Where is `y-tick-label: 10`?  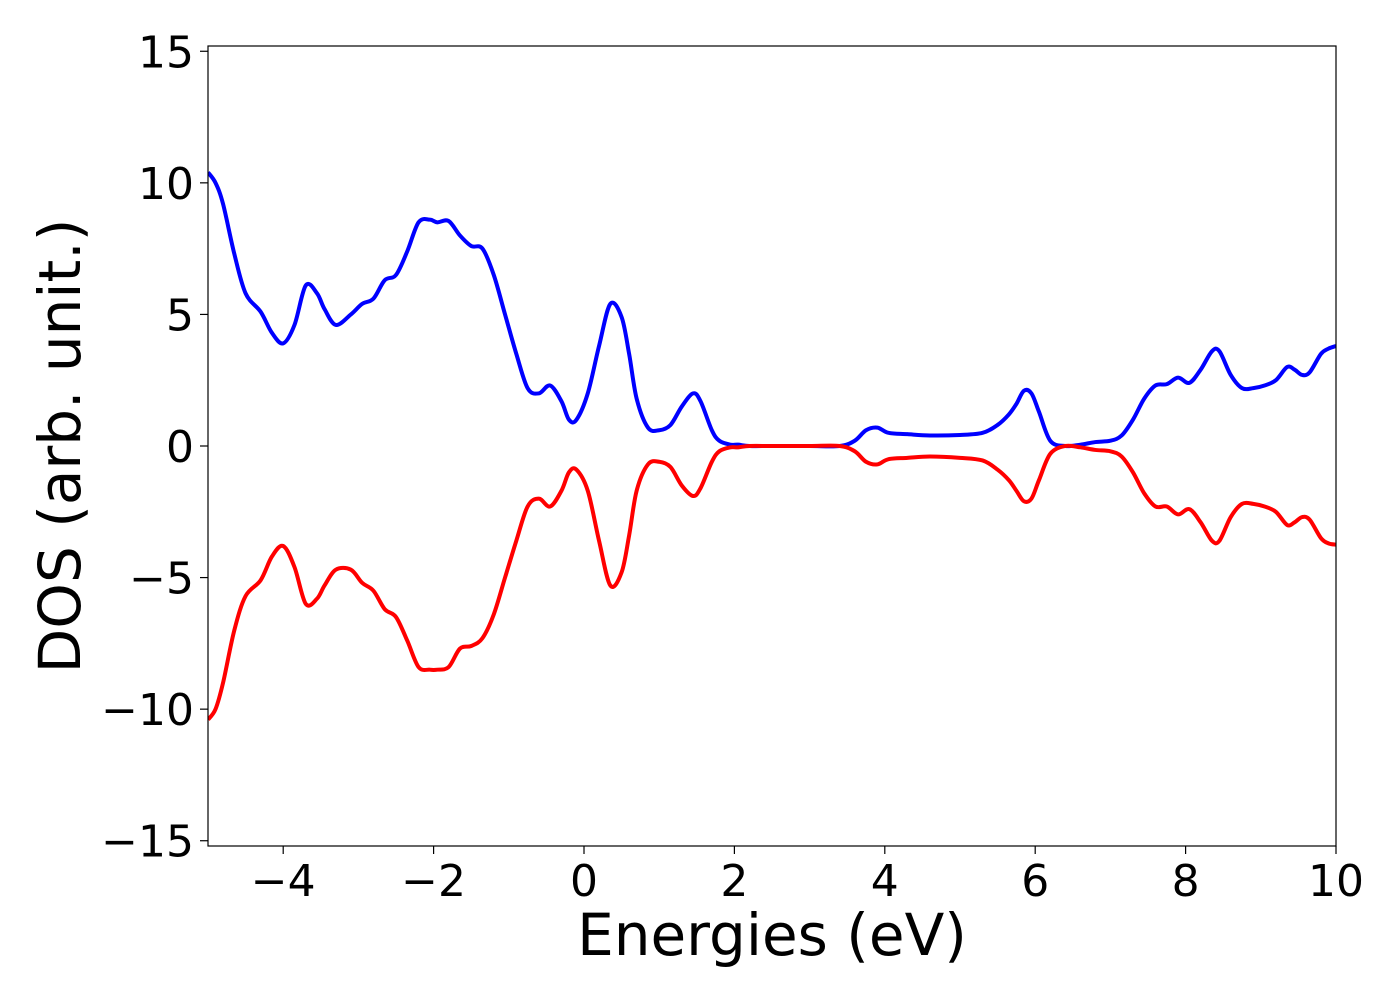
y-tick-label: 10 is located at coordinates (166, 184).